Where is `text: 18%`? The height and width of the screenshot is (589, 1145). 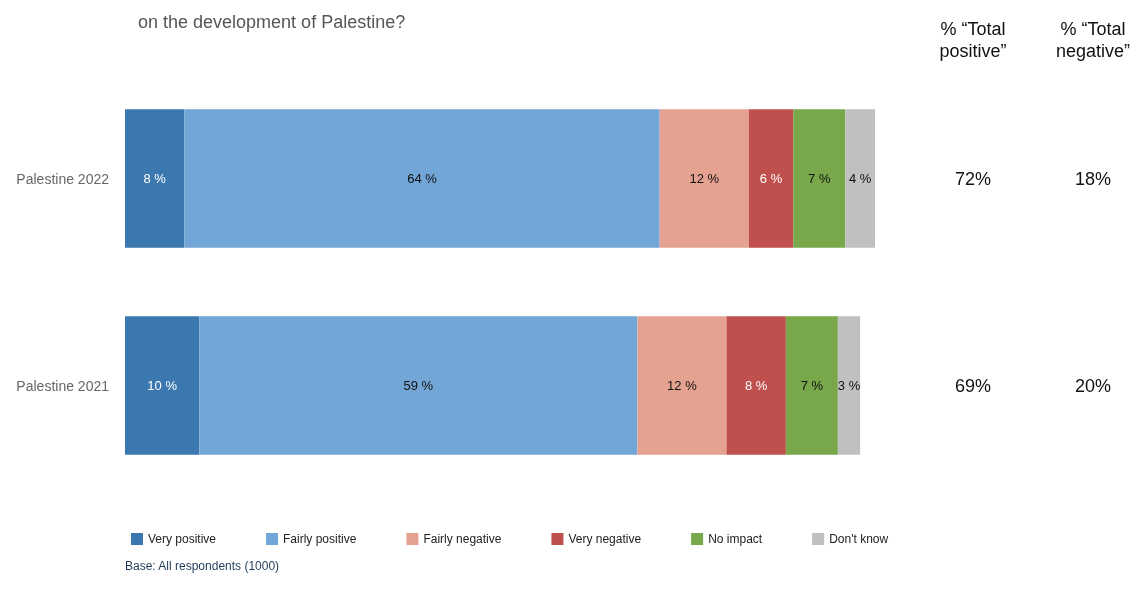 text: 18% is located at coordinates (1093, 178).